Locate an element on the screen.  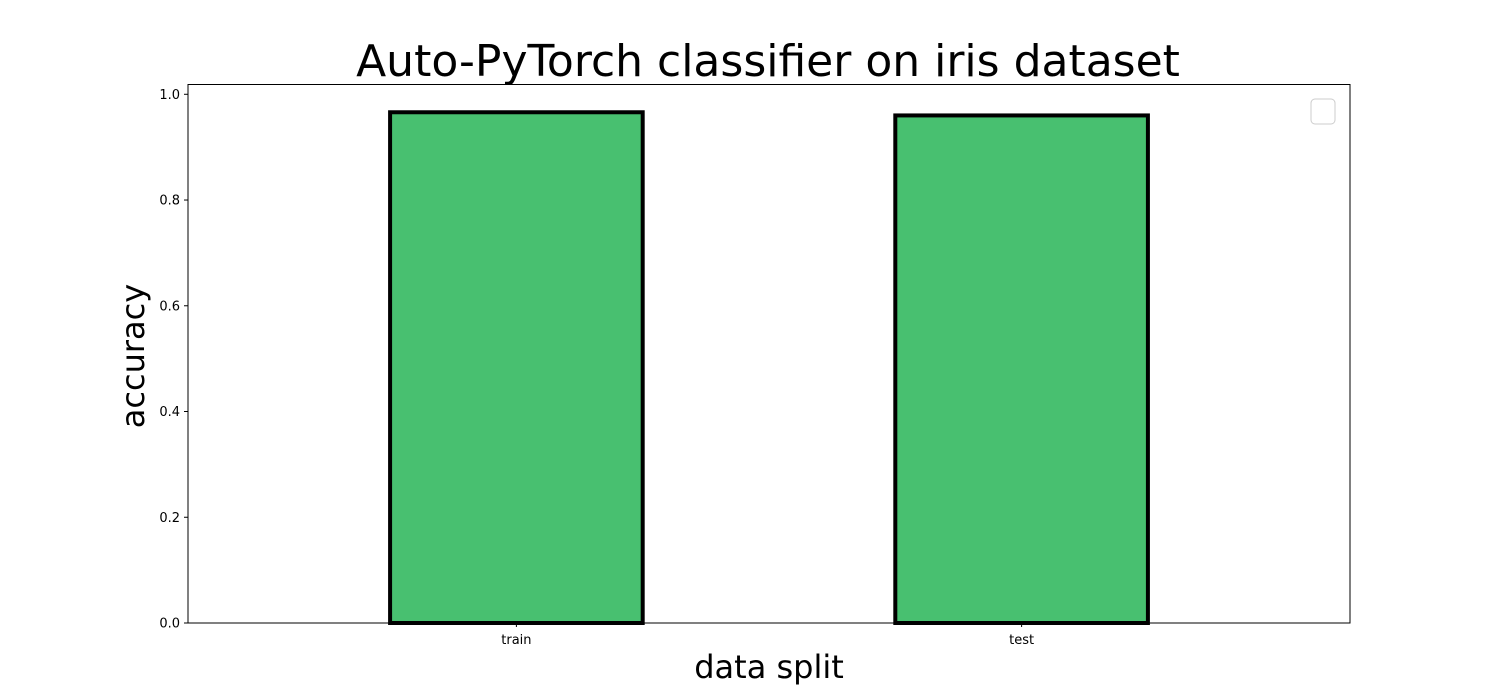
y-axis-ticks: 0.0 0.2 0.4 0.6 0.8 1.0 is located at coordinates (173, 360).